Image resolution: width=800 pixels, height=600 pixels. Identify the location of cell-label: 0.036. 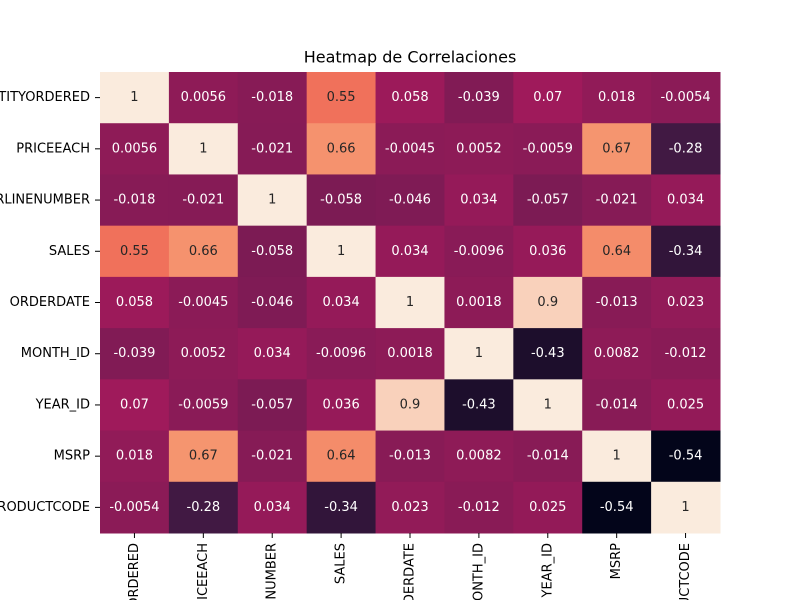
(341, 404).